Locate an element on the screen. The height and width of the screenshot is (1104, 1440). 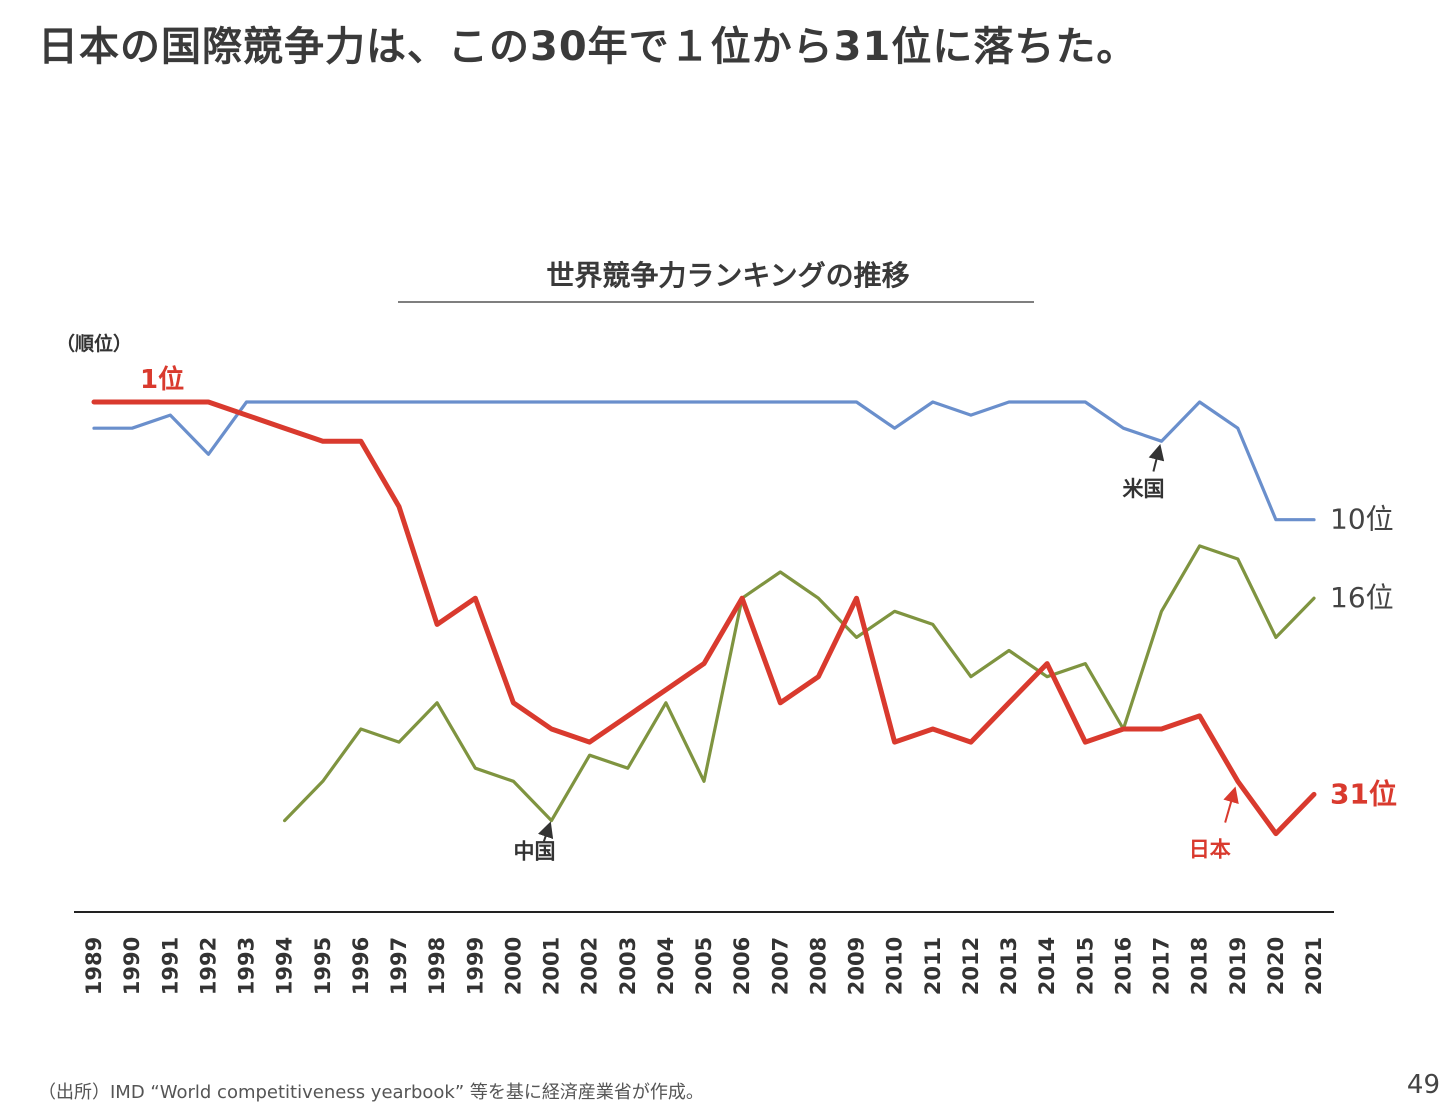
chart-title: 世界競争力ランキングの推移 is located at coordinates (727, 275).